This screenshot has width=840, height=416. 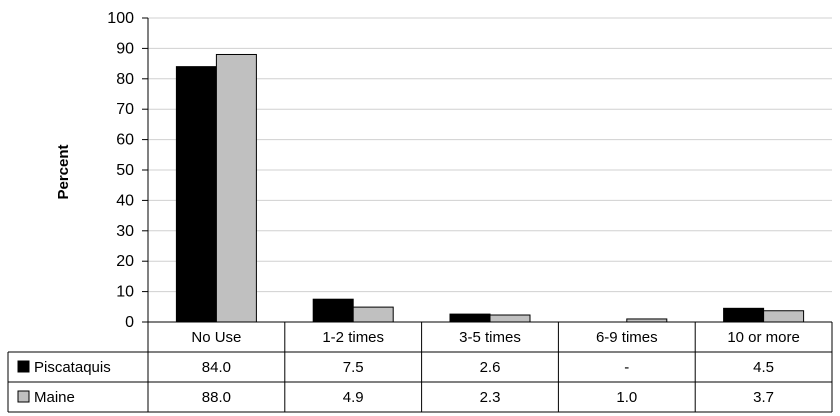 What do you see at coordinates (125, 140) in the screenshot?
I see `y-tick-label: 60` at bounding box center [125, 140].